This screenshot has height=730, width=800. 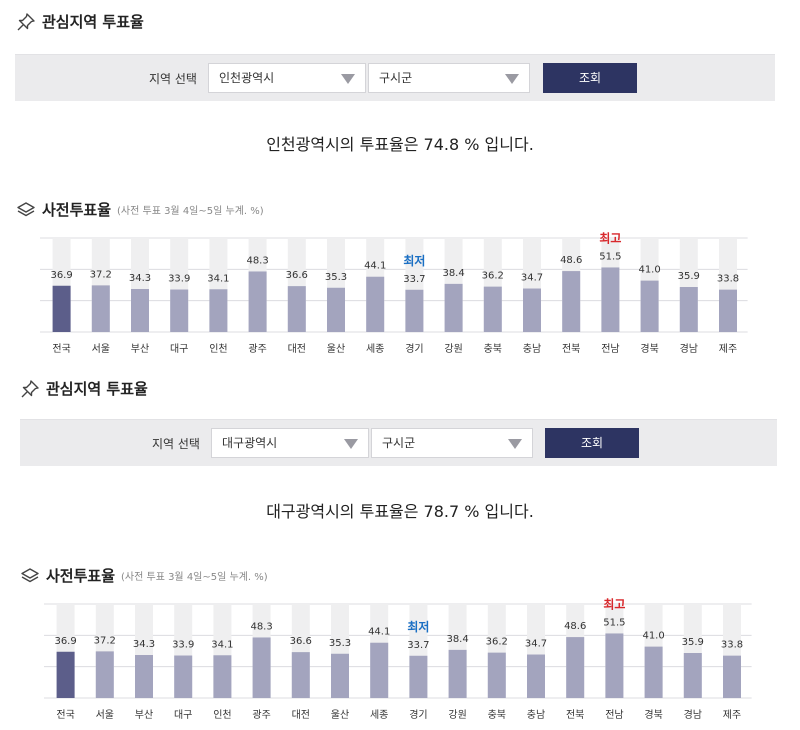 I want to click on value-label: 48.6, so click(x=571, y=260).